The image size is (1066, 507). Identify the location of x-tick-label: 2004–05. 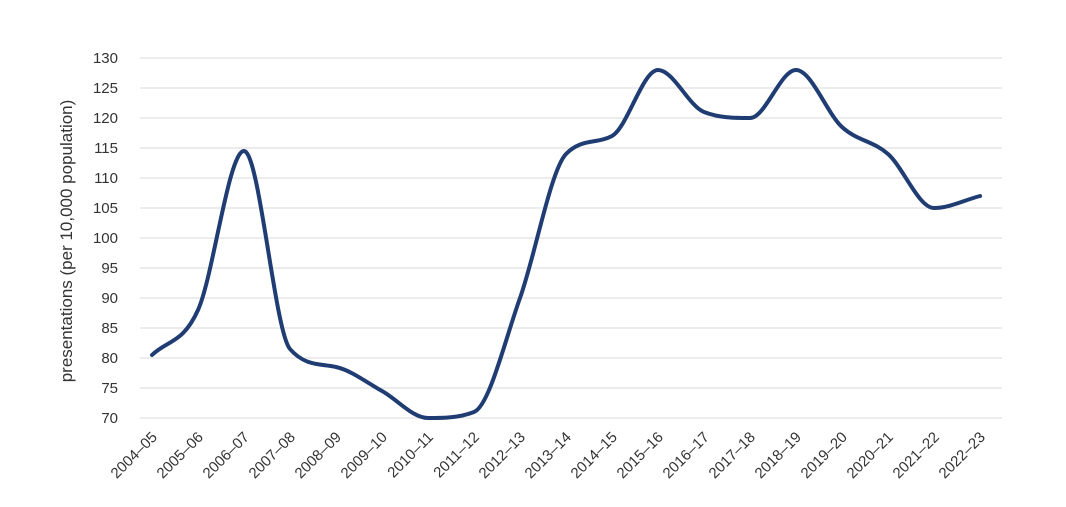
(134, 455).